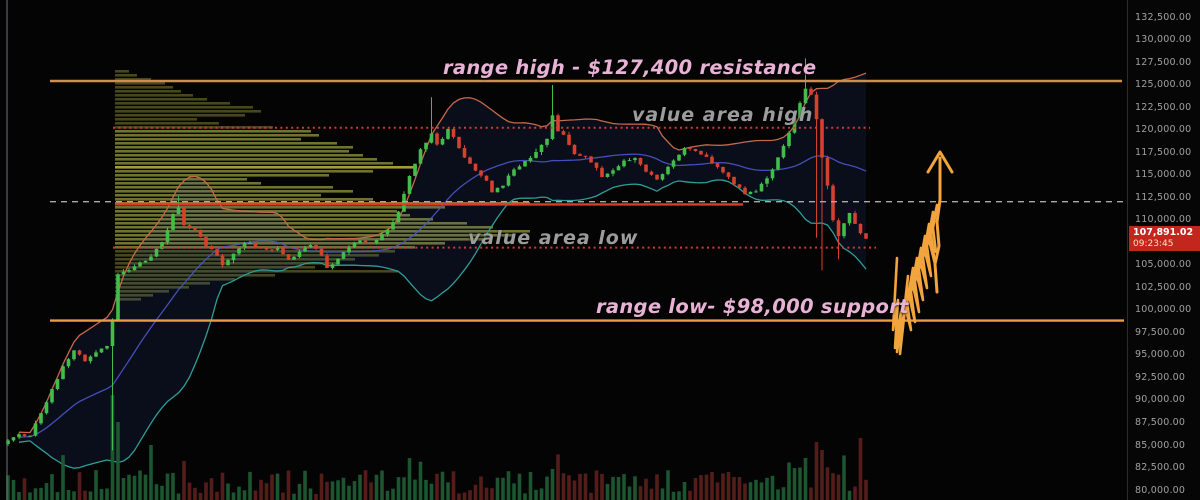 The image size is (1200, 500). Describe the element at coordinates (1163, 287) in the screenshot. I see `price-tick-label: 102,500.00` at that location.